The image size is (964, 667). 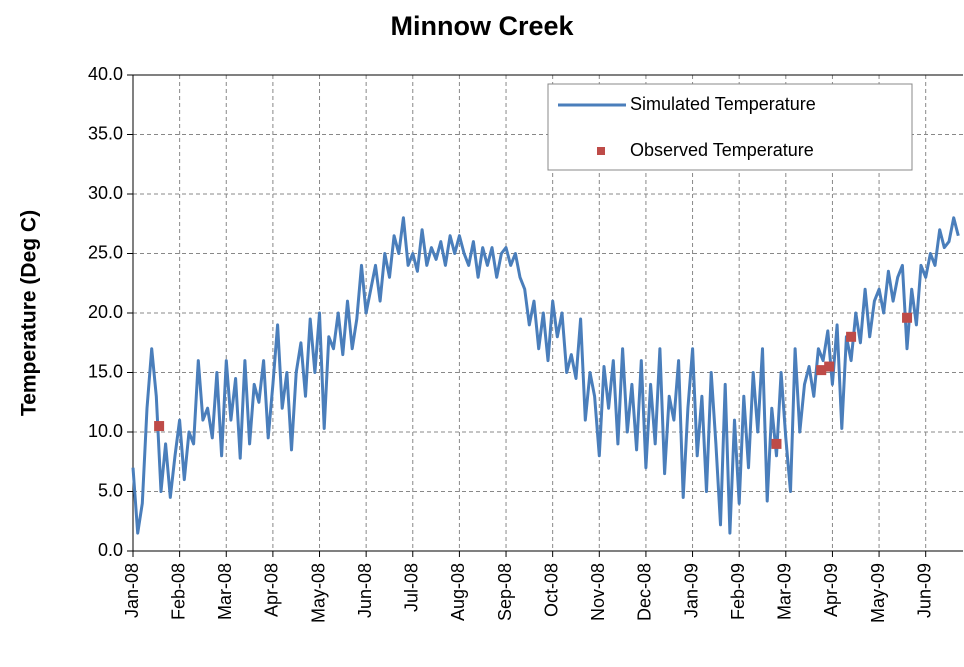 What do you see at coordinates (878, 593) in the screenshot?
I see `x-tick-label: May-09` at bounding box center [878, 593].